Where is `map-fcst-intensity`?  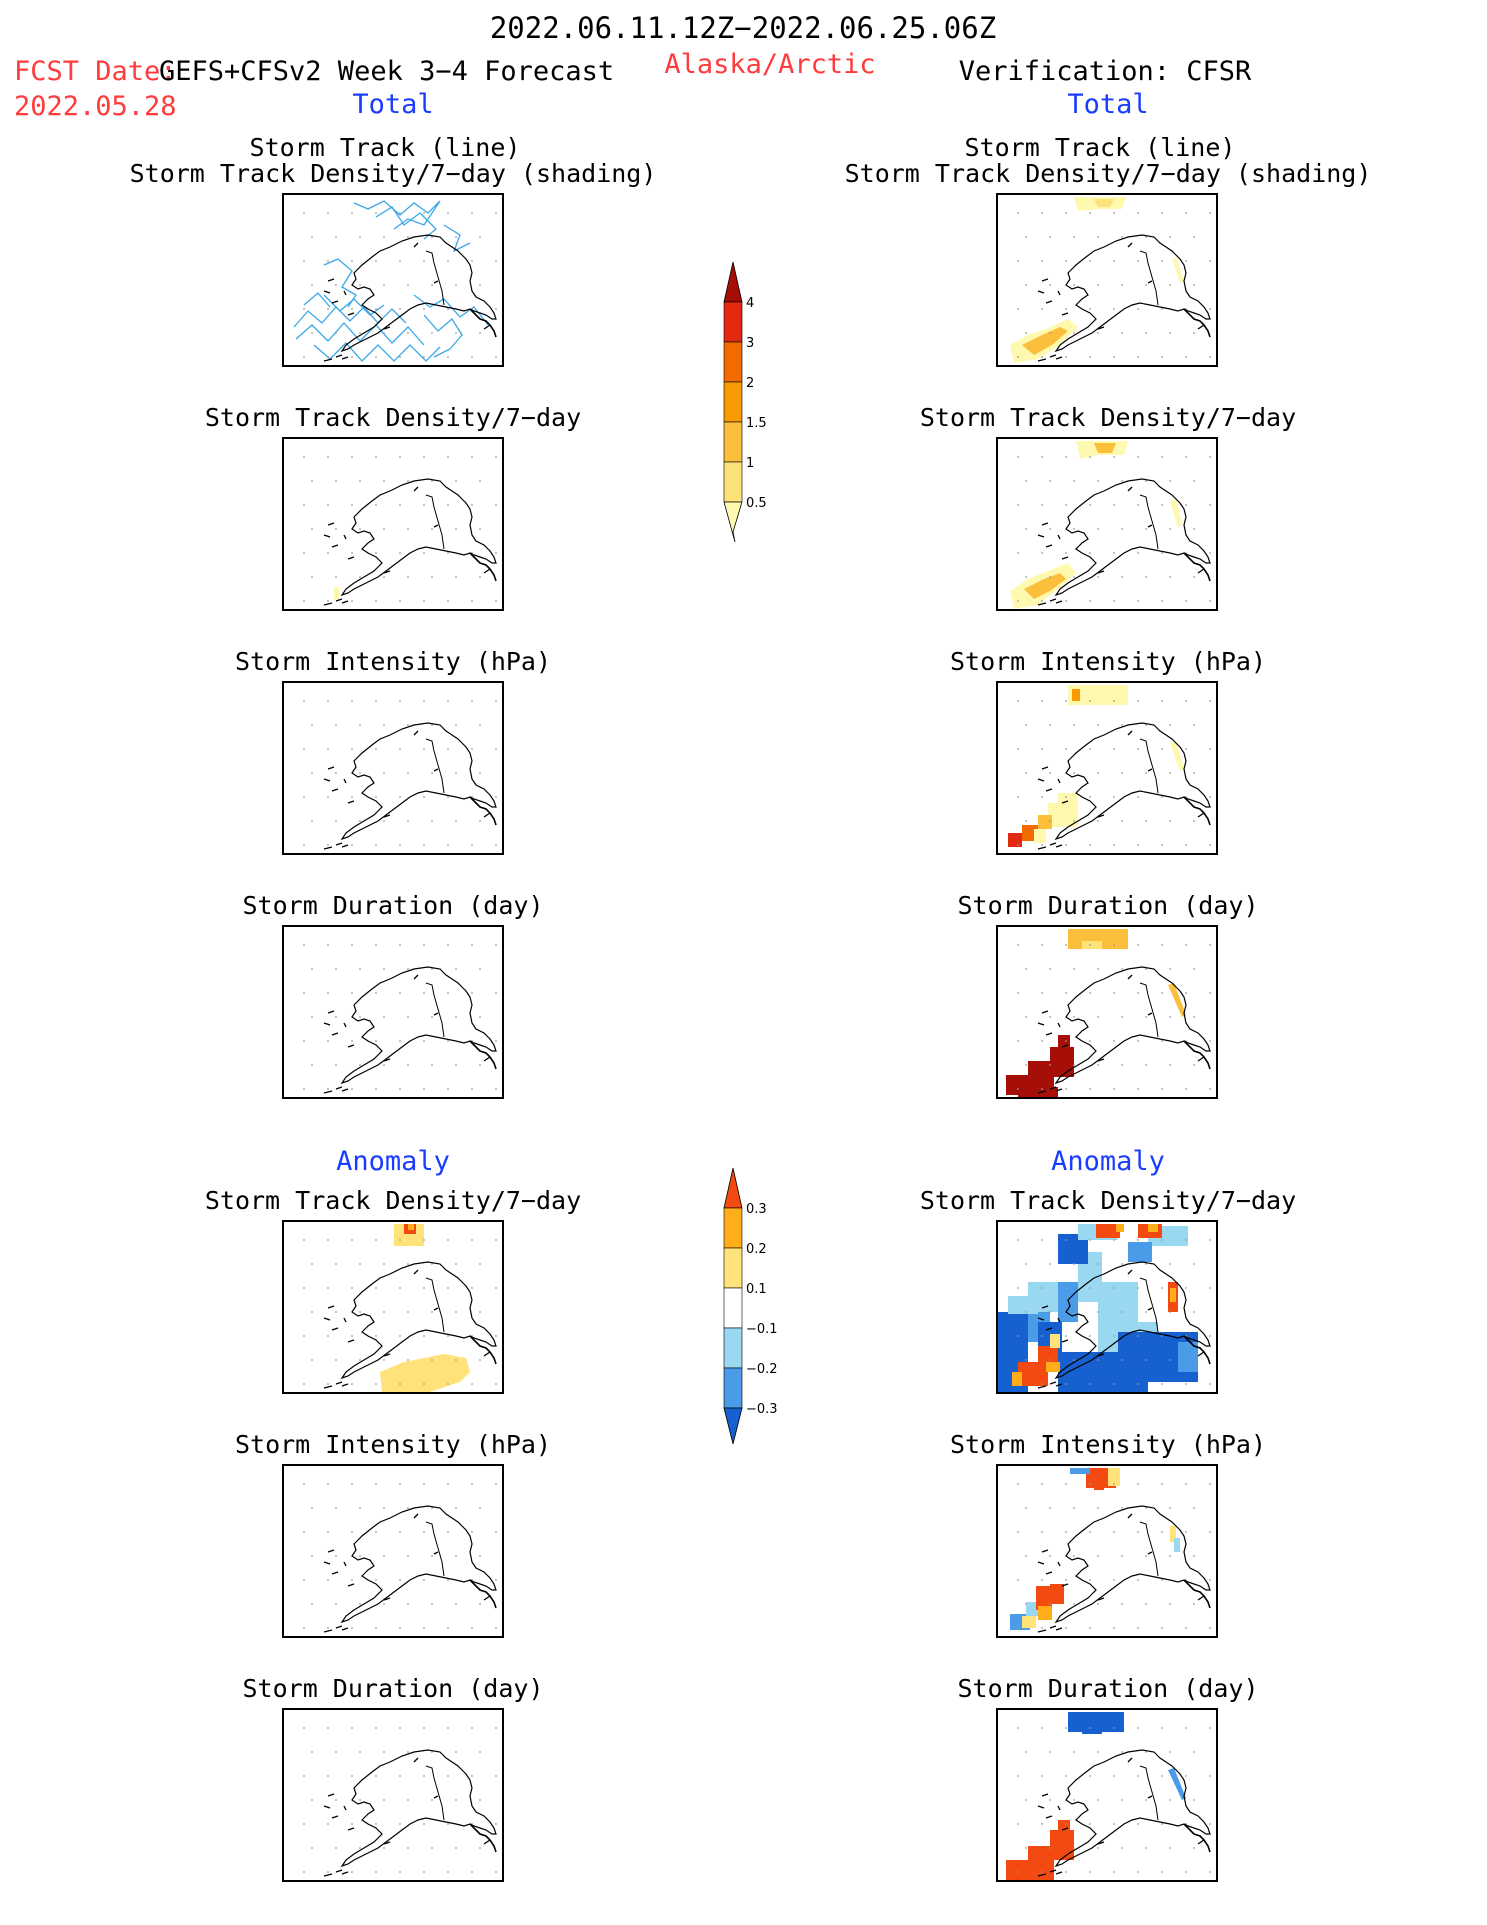
map-fcst-intensity is located at coordinates (393, 768).